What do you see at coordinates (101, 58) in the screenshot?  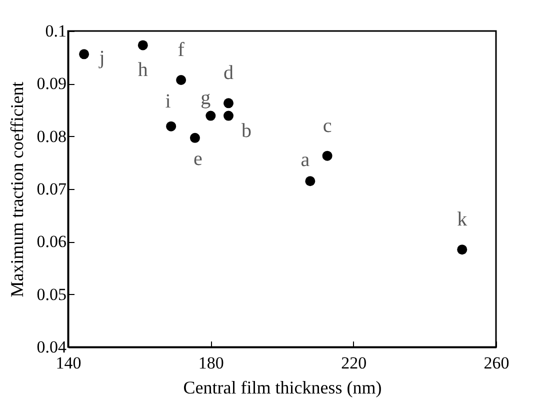 I see `annotation: j` at bounding box center [101, 58].